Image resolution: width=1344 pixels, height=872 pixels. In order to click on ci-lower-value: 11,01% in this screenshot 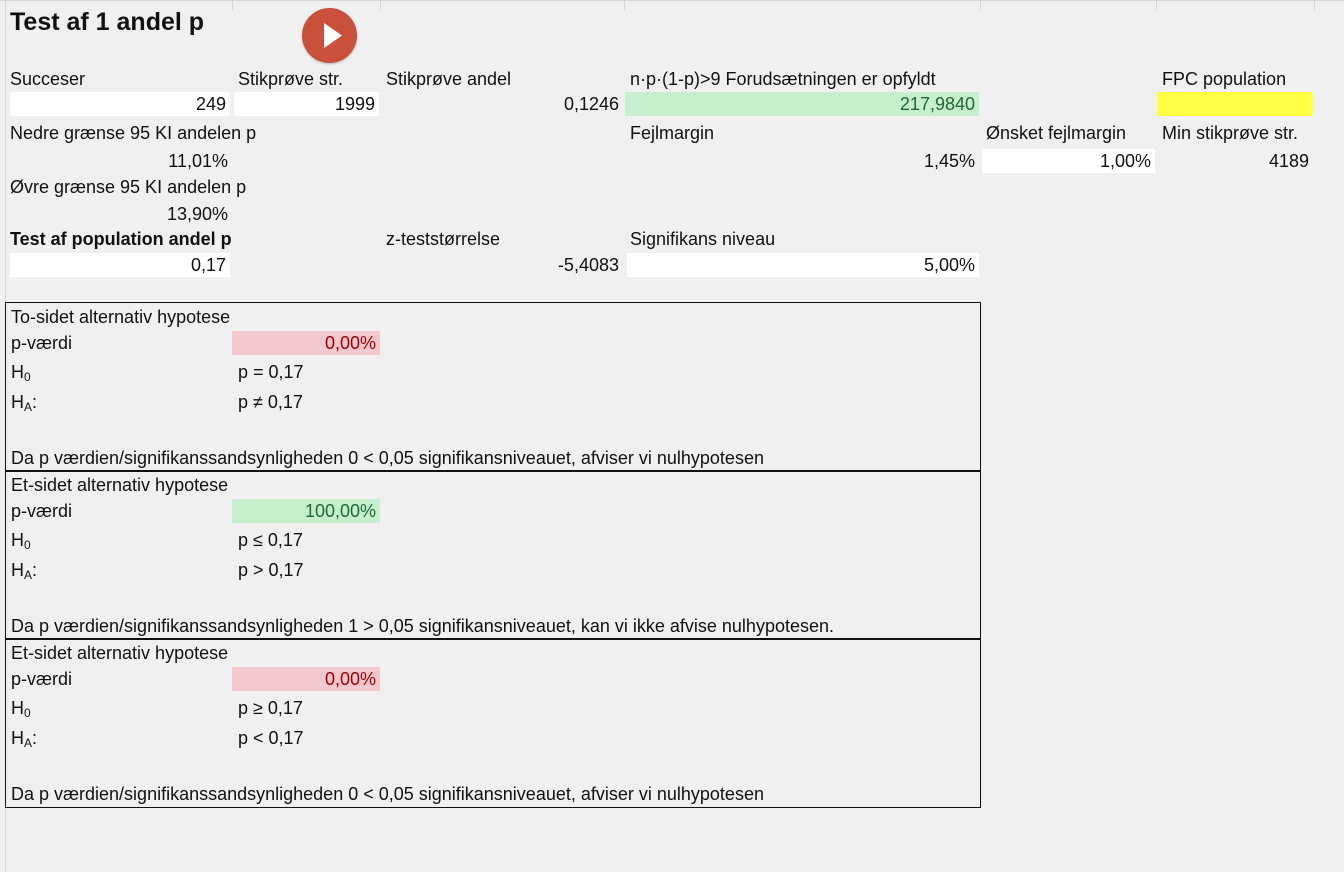, I will do `click(198, 161)`.